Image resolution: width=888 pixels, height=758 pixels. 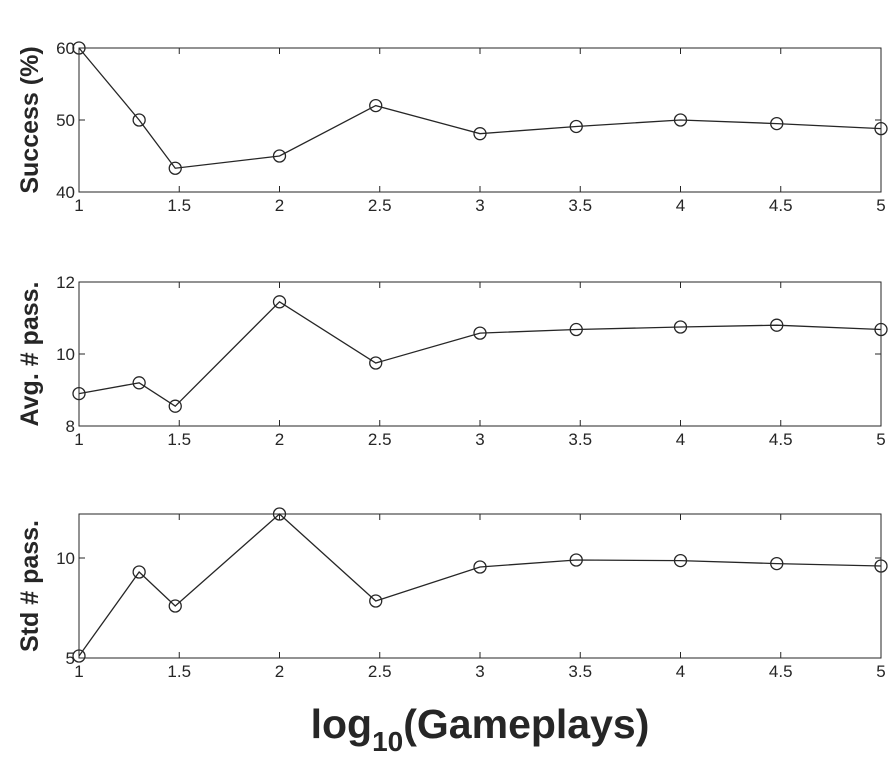 What do you see at coordinates (30, 354) in the screenshot?
I see `y-axis-label: Avg. # pass.` at bounding box center [30, 354].